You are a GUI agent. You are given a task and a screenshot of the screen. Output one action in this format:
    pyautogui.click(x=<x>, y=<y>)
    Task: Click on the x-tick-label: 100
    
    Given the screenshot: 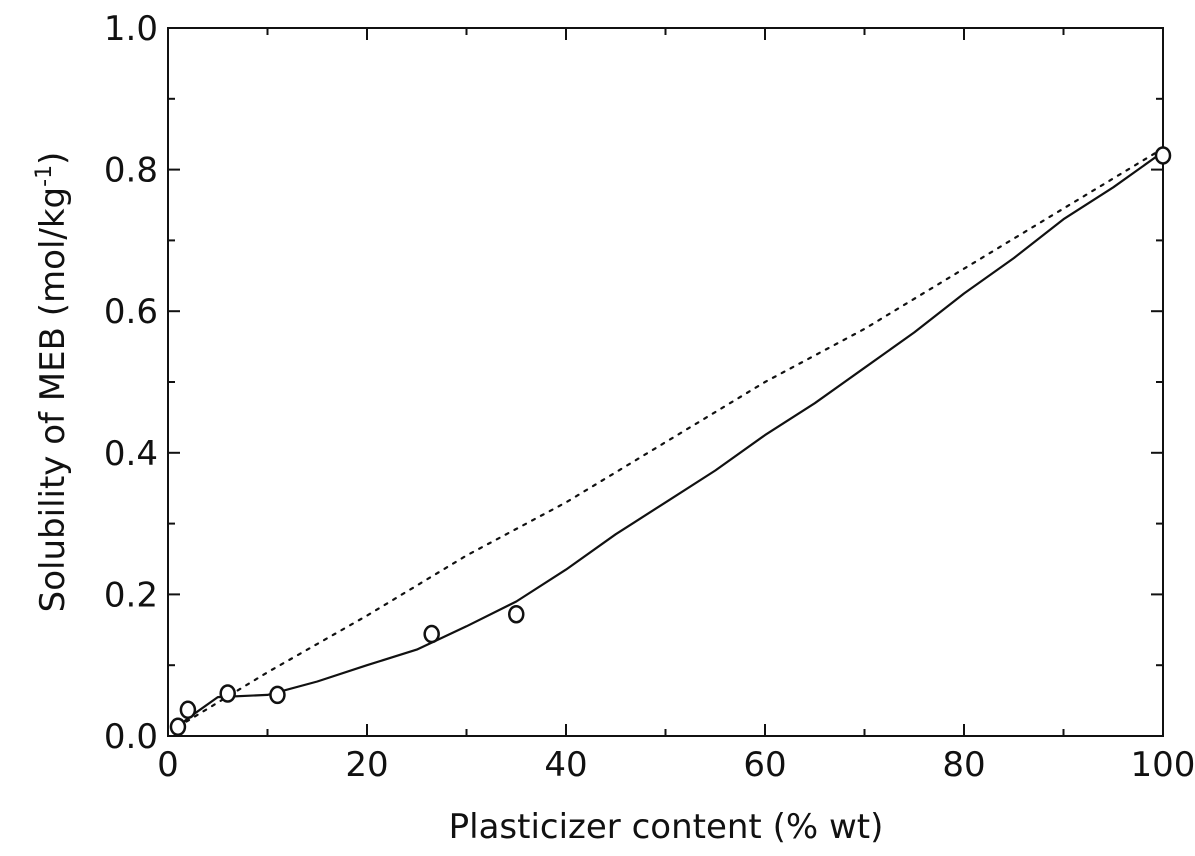 What is the action you would take?
    pyautogui.click(x=1163, y=765)
    